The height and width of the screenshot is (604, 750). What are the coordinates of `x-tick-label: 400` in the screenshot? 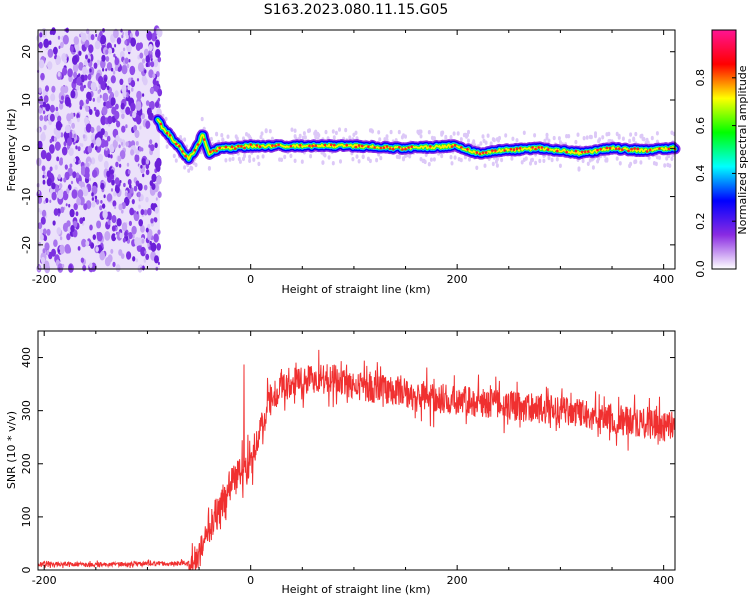 It's located at (663, 279).